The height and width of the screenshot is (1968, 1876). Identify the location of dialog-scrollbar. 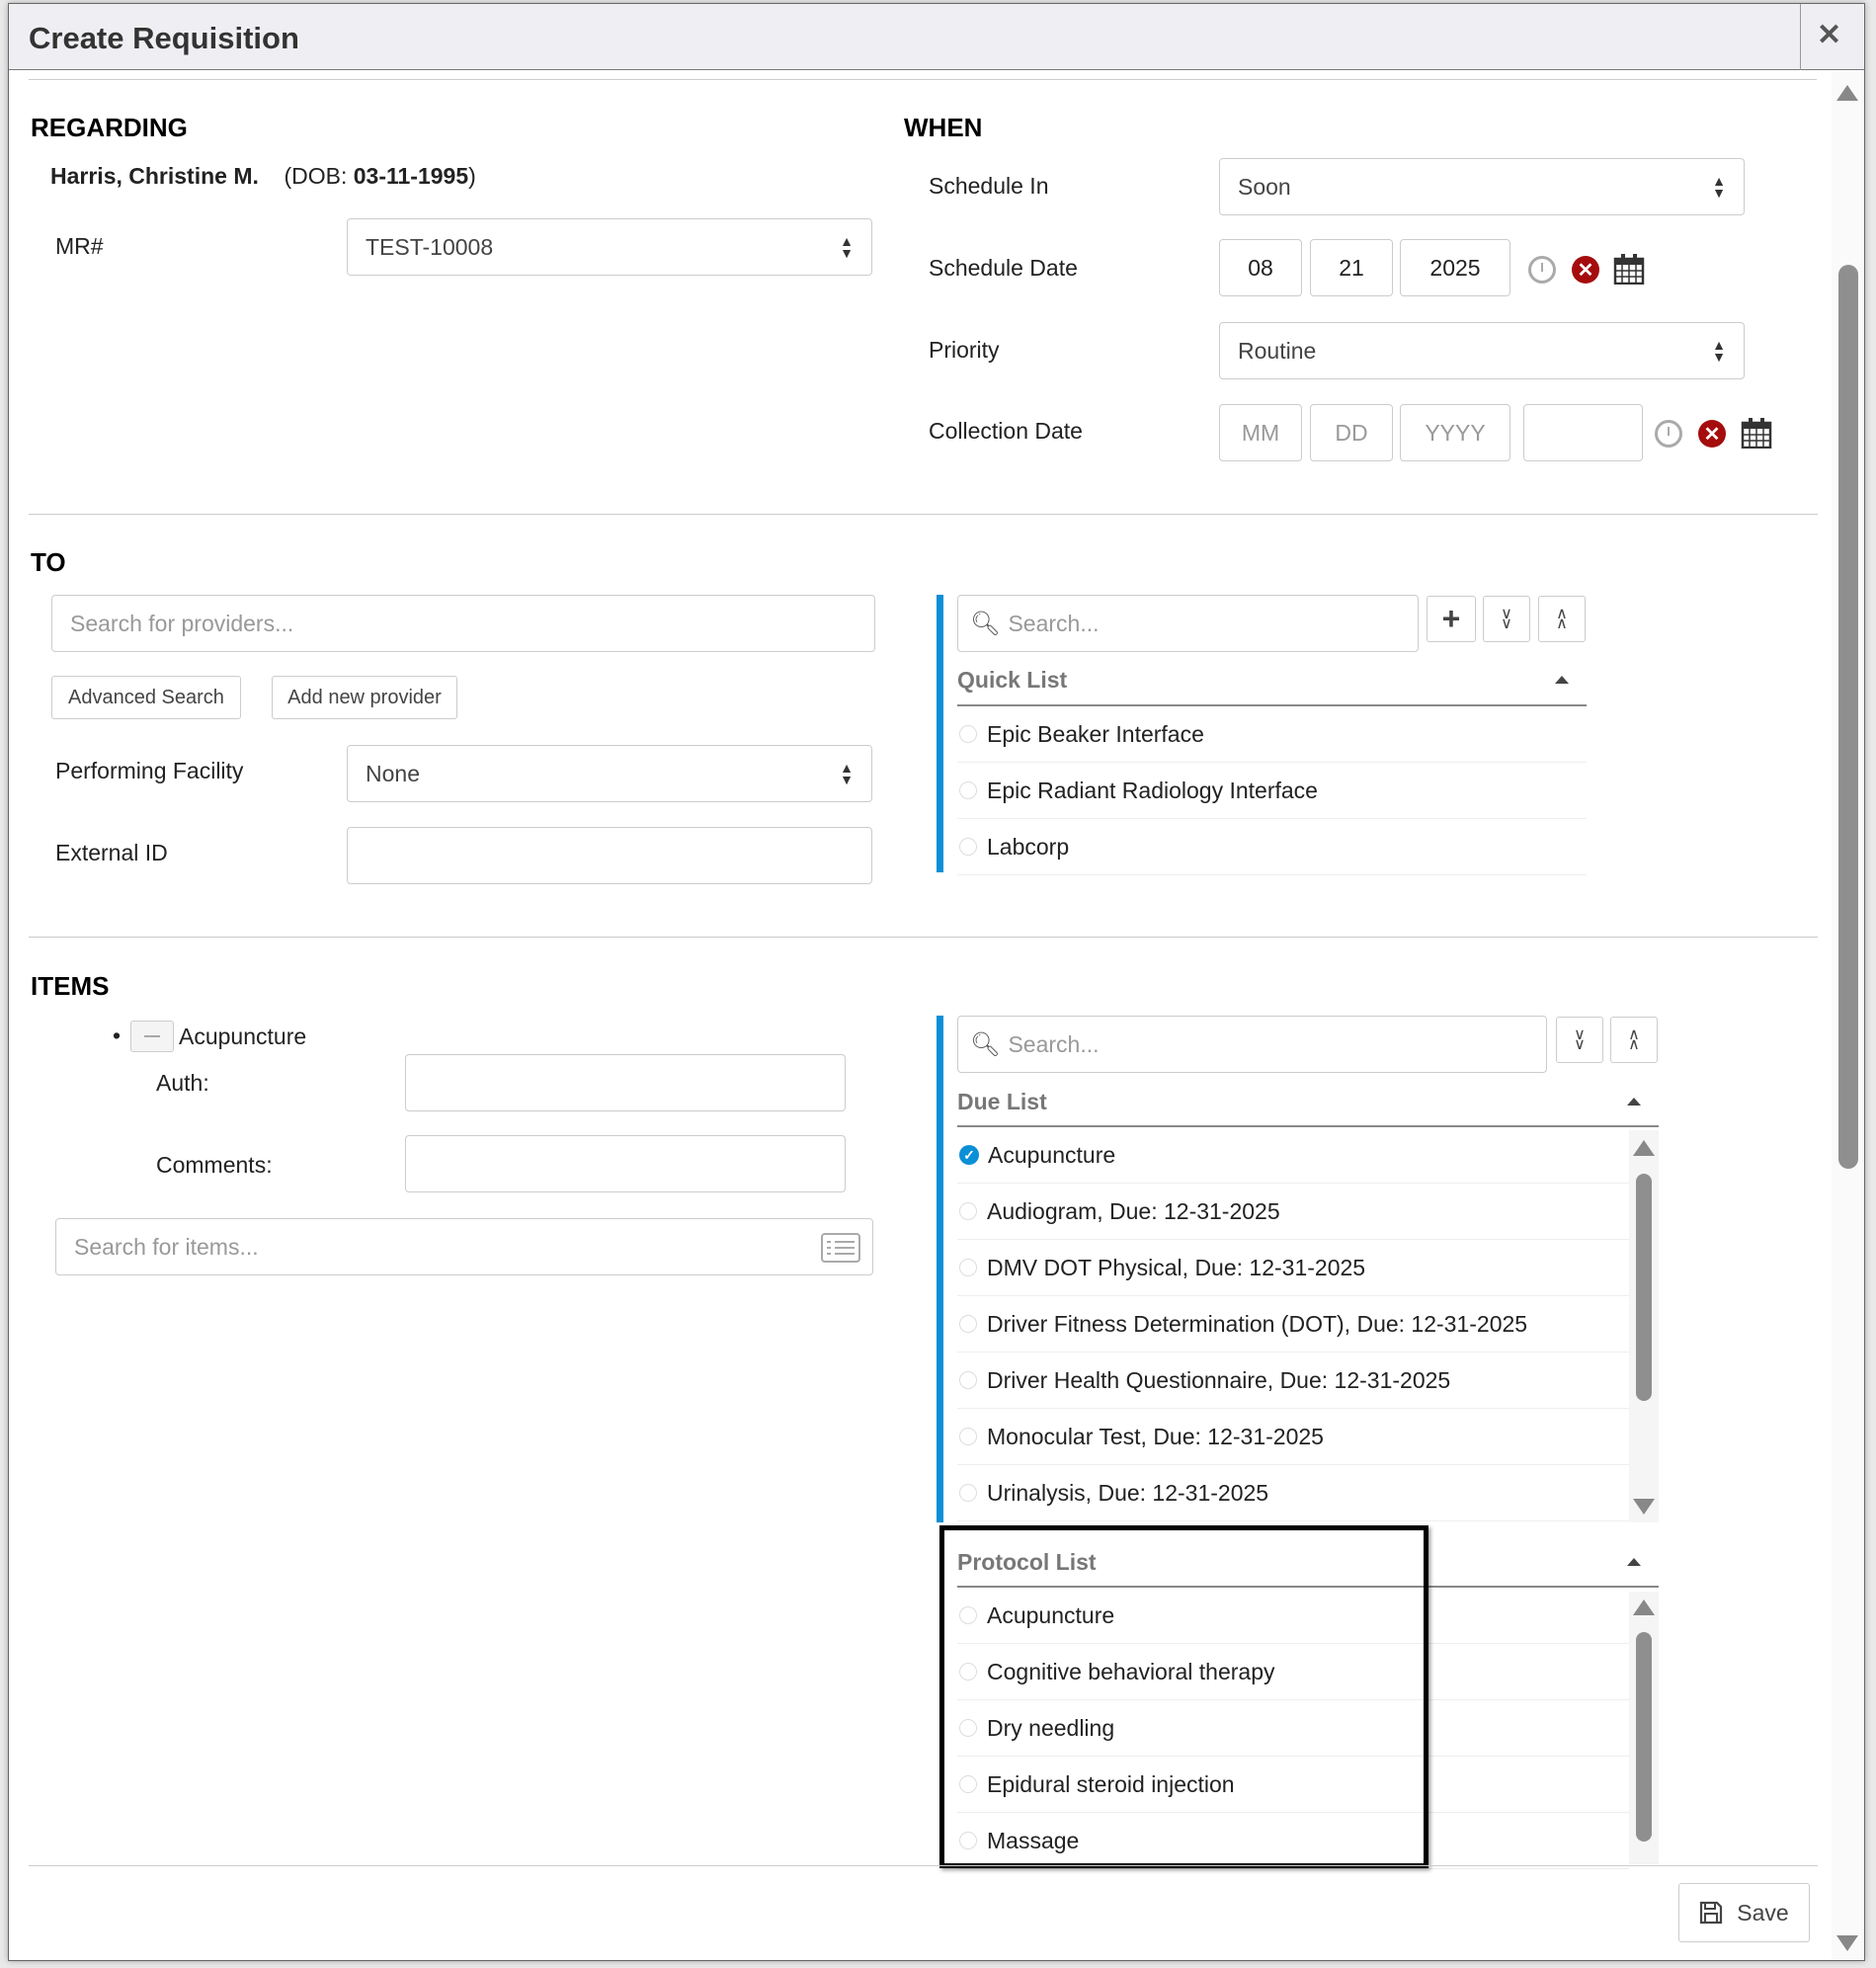
(1848, 1016).